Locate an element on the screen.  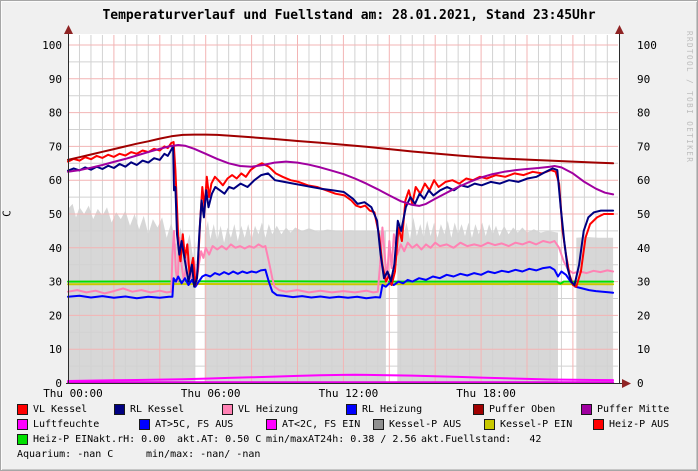
x-tick-18: Thu 18:00 is located at coordinates (486, 393).